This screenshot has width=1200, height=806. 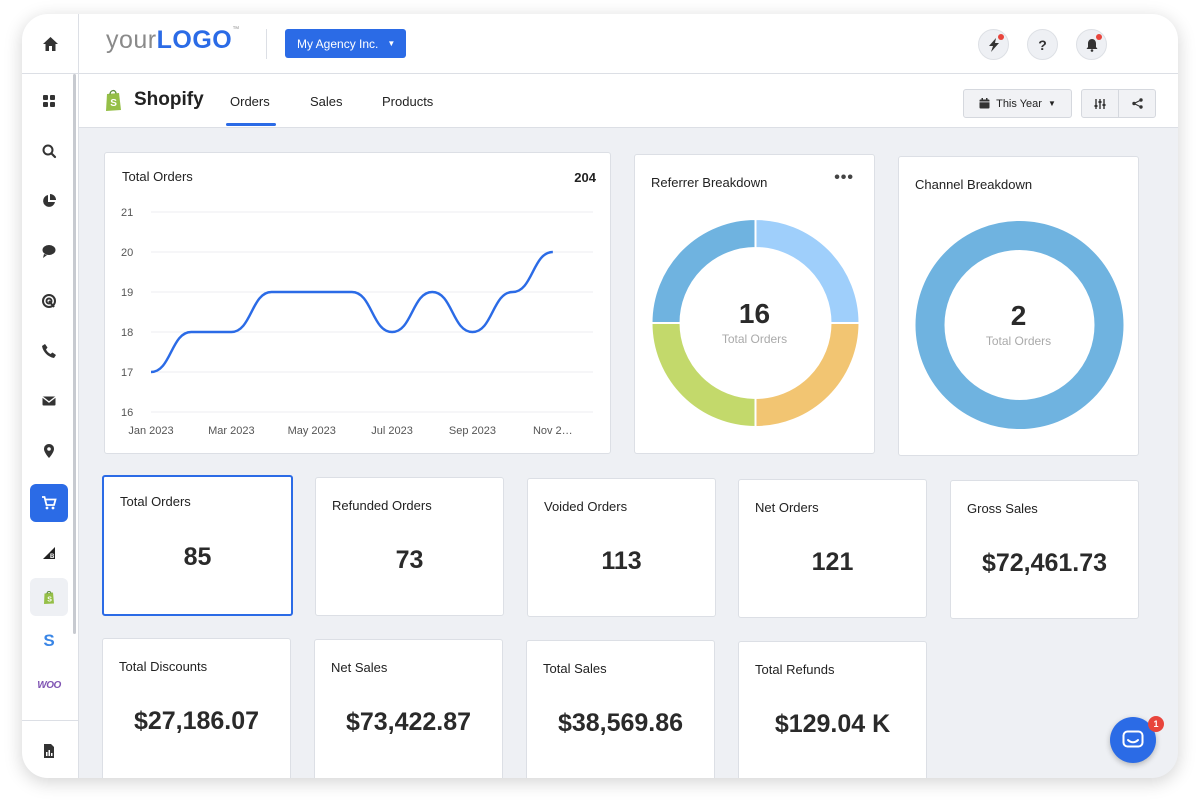 What do you see at coordinates (409, 546) in the screenshot?
I see `metric-card-refunded-orders: Refunded Orders 73` at bounding box center [409, 546].